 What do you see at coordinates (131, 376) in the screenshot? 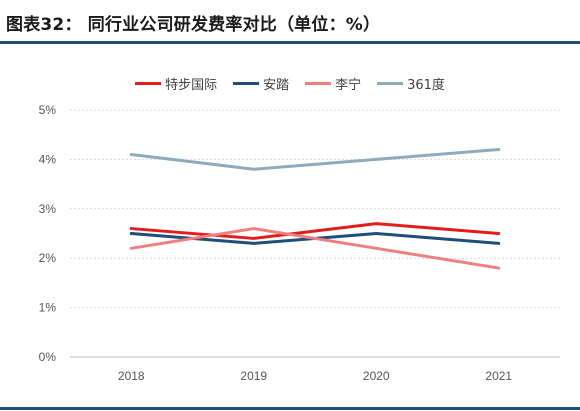
I see `x-tick-label: 2018` at bounding box center [131, 376].